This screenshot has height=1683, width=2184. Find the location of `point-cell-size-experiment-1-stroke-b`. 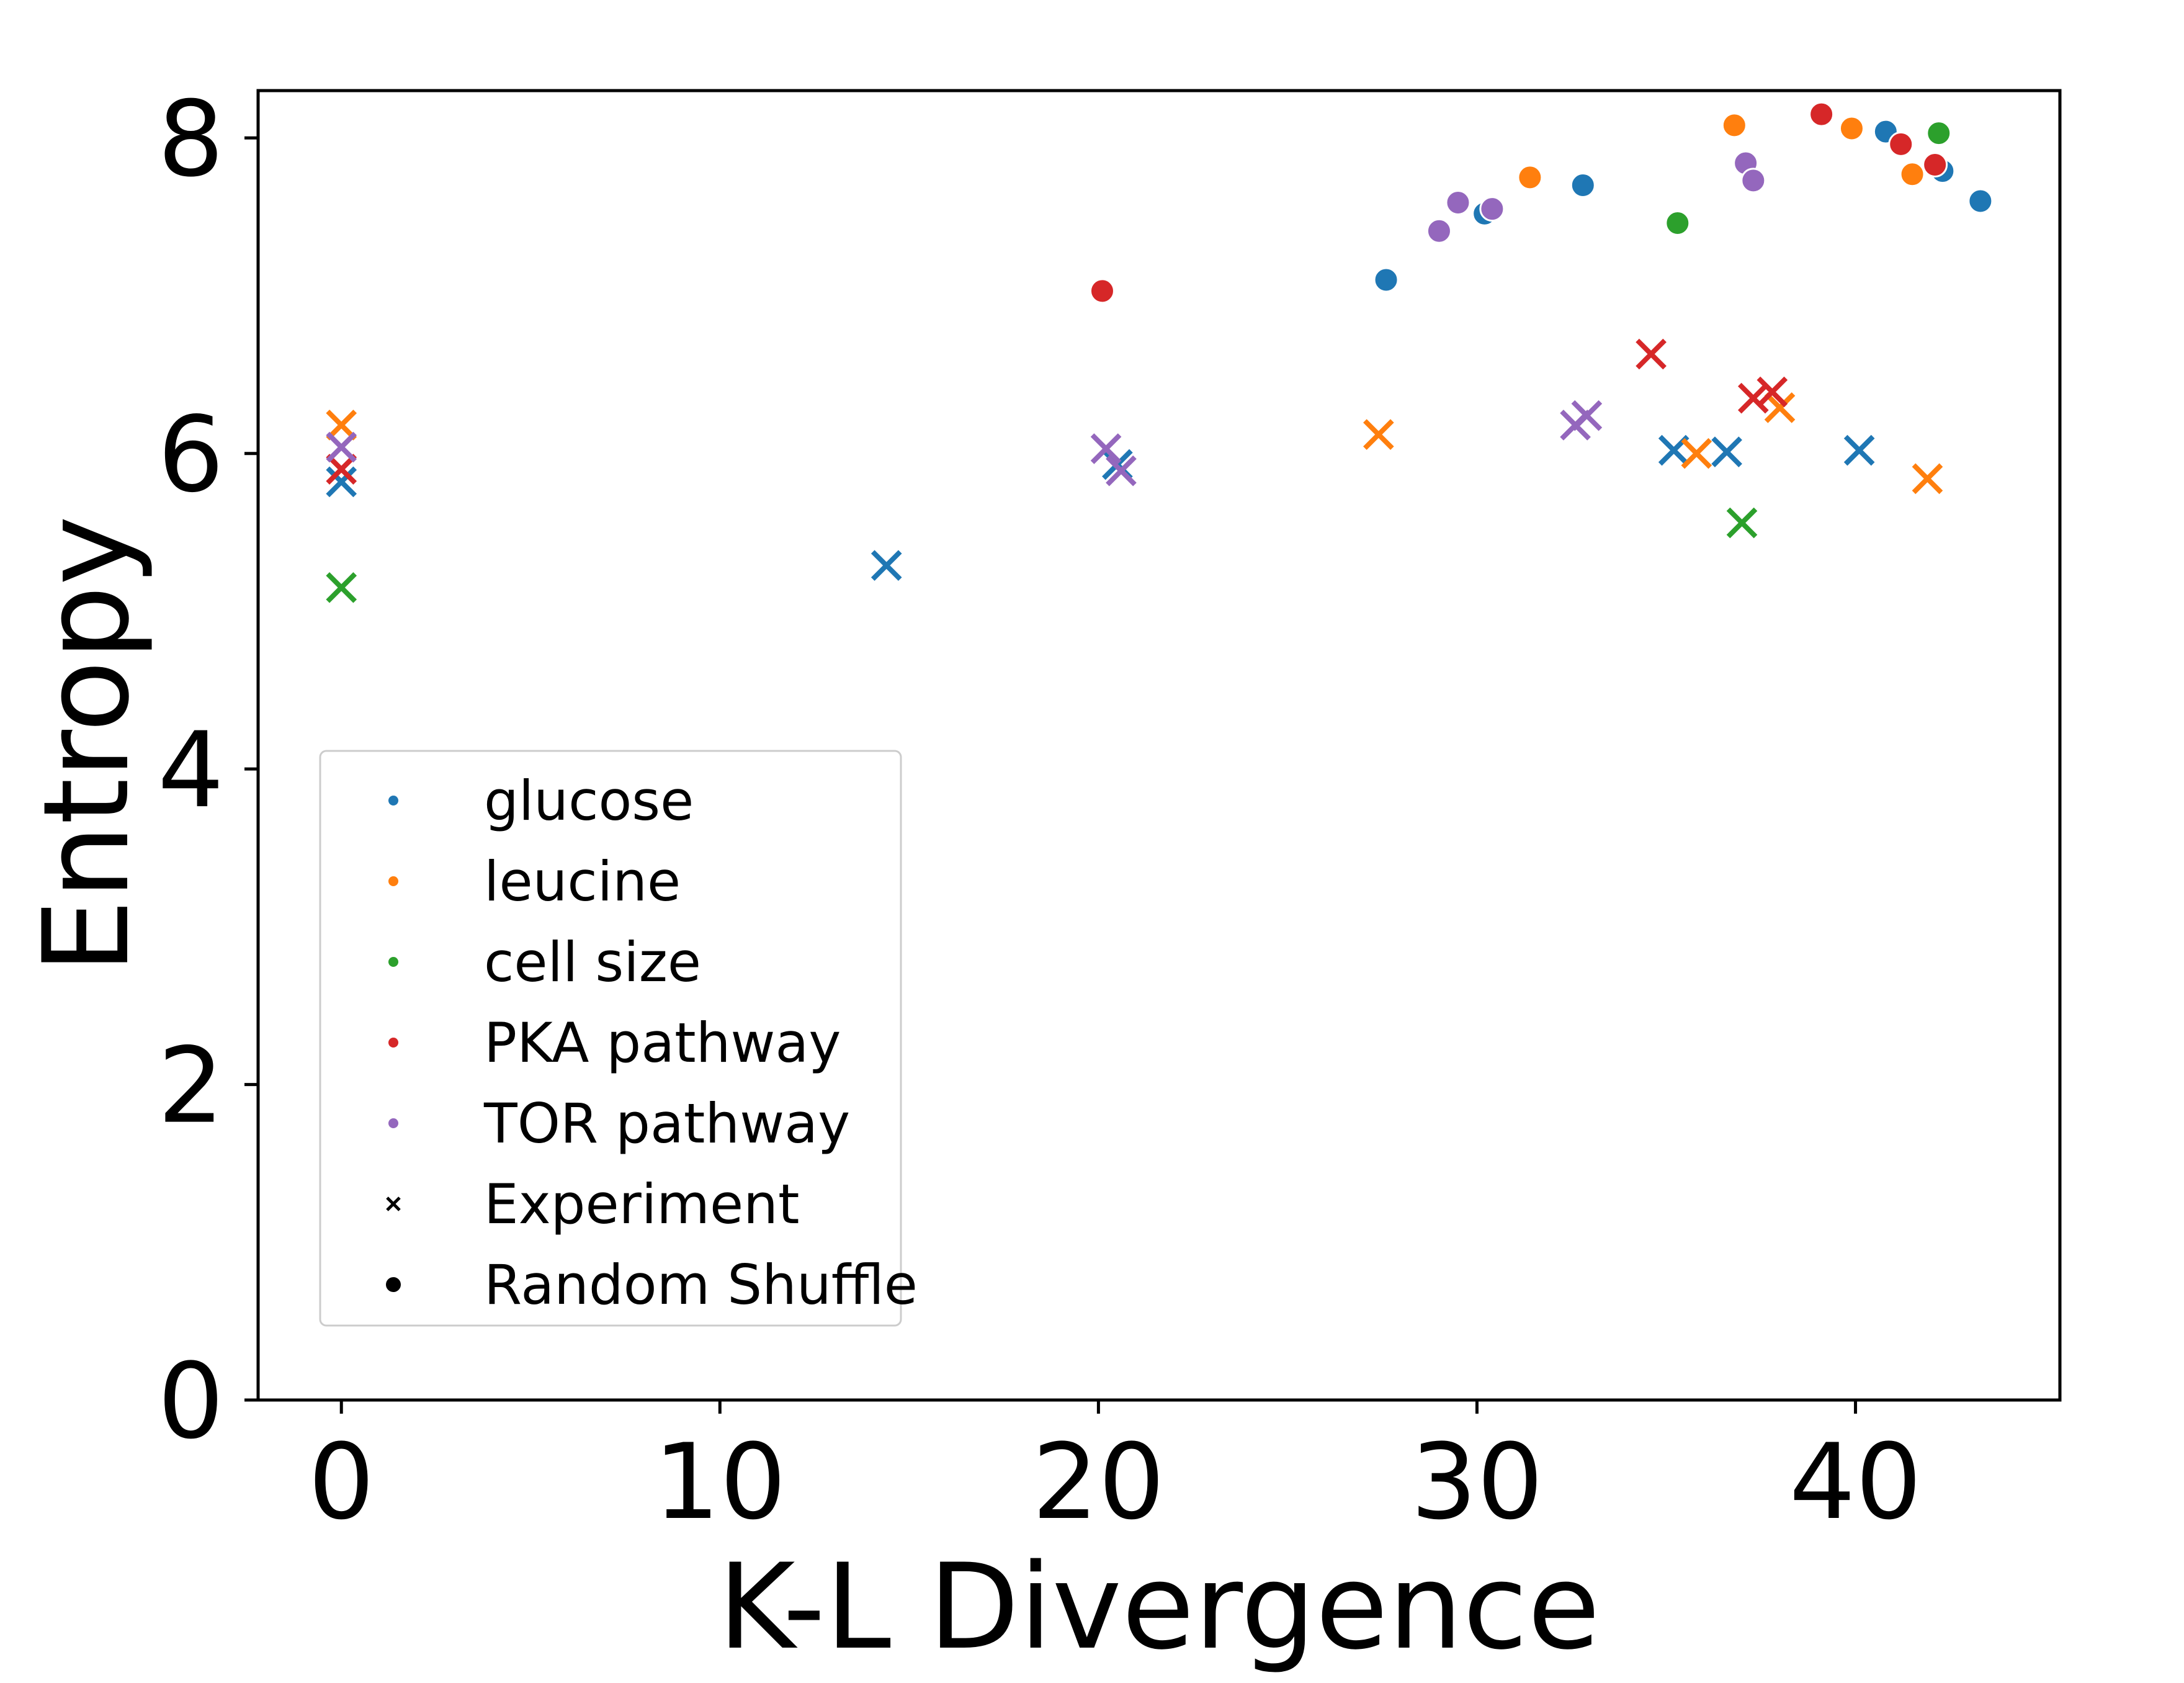

point-cell-size-experiment-1-stroke-b is located at coordinates (1742, 523).